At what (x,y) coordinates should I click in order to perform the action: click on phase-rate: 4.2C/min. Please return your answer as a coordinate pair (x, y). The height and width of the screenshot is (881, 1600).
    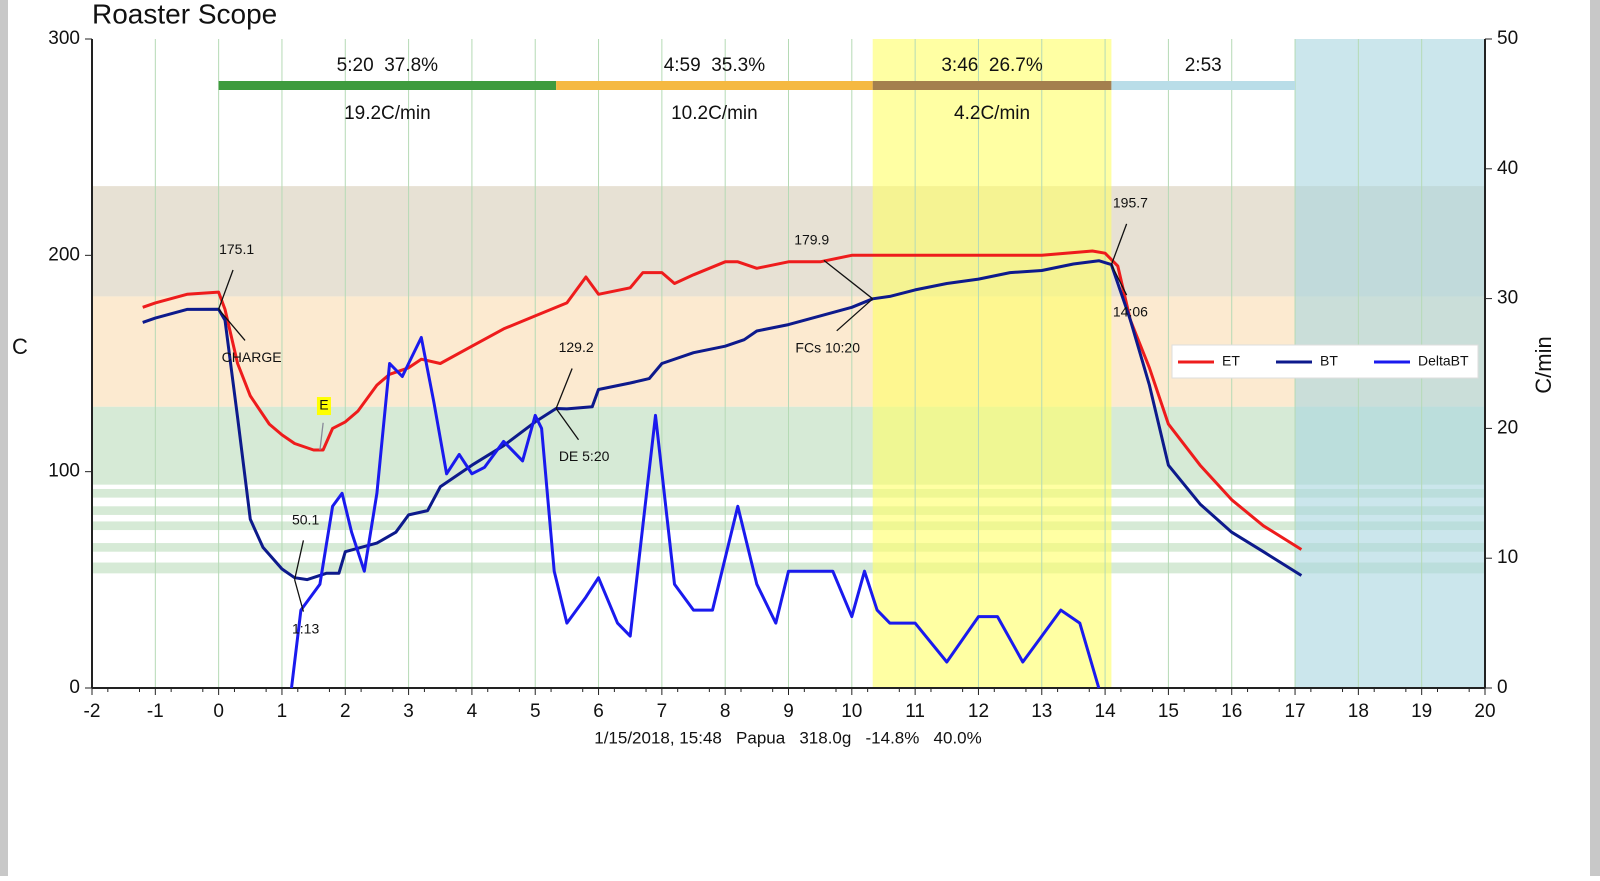
    Looking at the image, I should click on (992, 113).